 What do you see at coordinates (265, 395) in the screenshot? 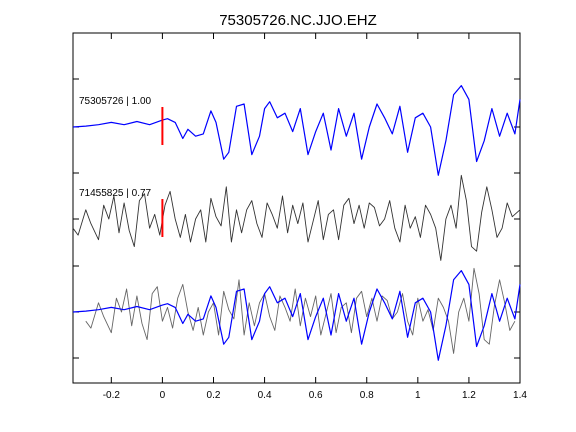
I see `x-tick-label: 0.4` at bounding box center [265, 395].